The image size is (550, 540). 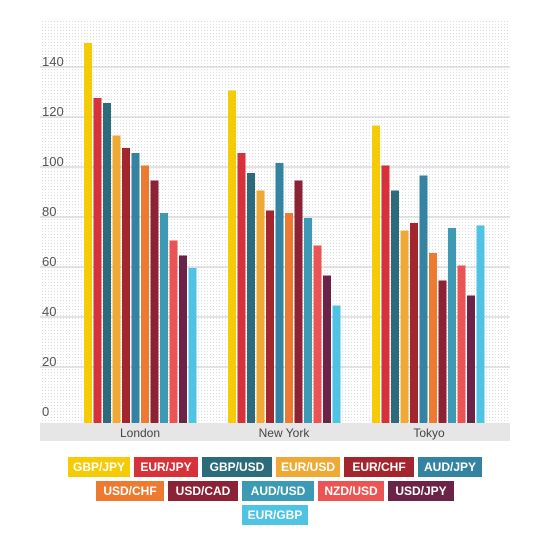 I want to click on legend-item-usd-chf: USD/CHF, so click(x=130, y=491).